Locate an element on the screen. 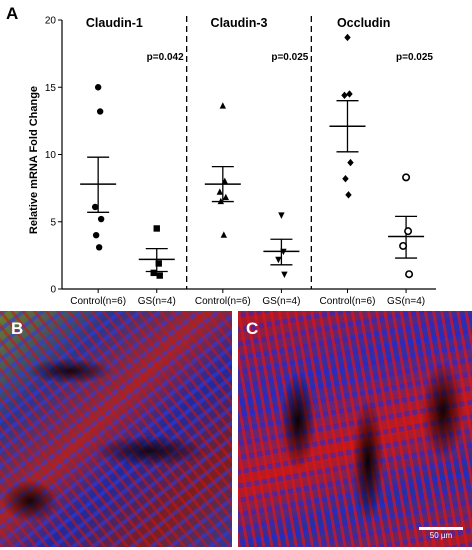 The image size is (472, 550). scale-bar-label: 50 µm is located at coordinates (441, 535).